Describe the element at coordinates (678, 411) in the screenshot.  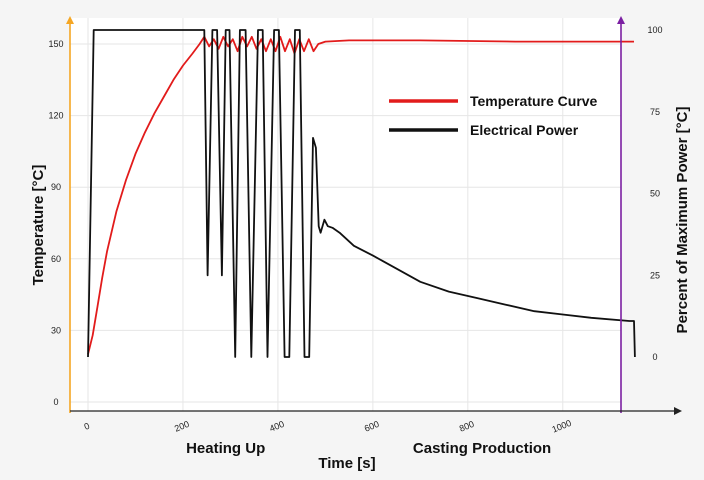
I see `x-axis-arrow` at that location.